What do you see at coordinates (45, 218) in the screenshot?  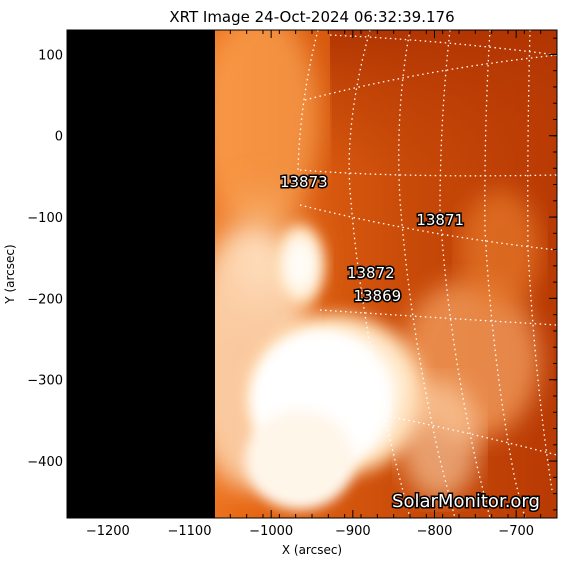 I see `y-tick-label: −100` at bounding box center [45, 218].